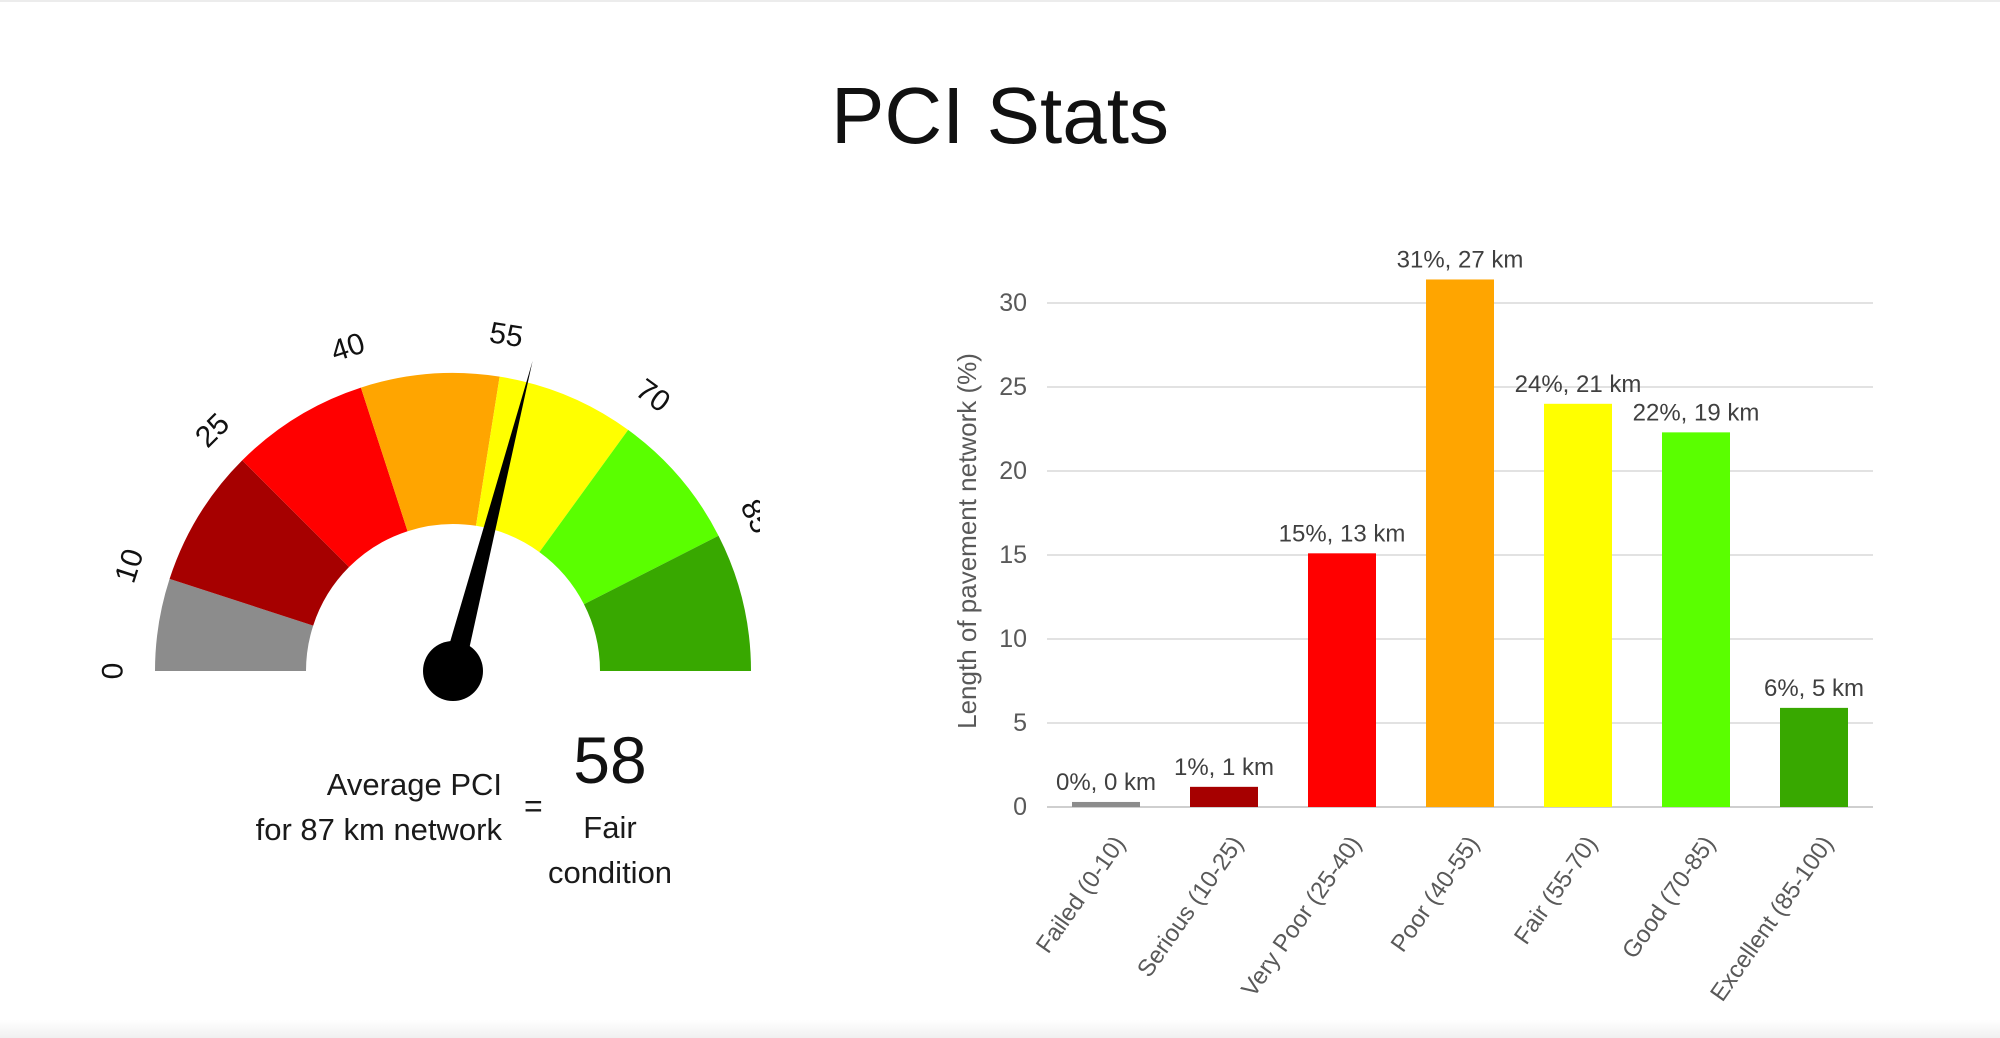 The width and height of the screenshot is (2000, 1038). I want to click on y-tick-label-25: 25, so click(1013, 387).